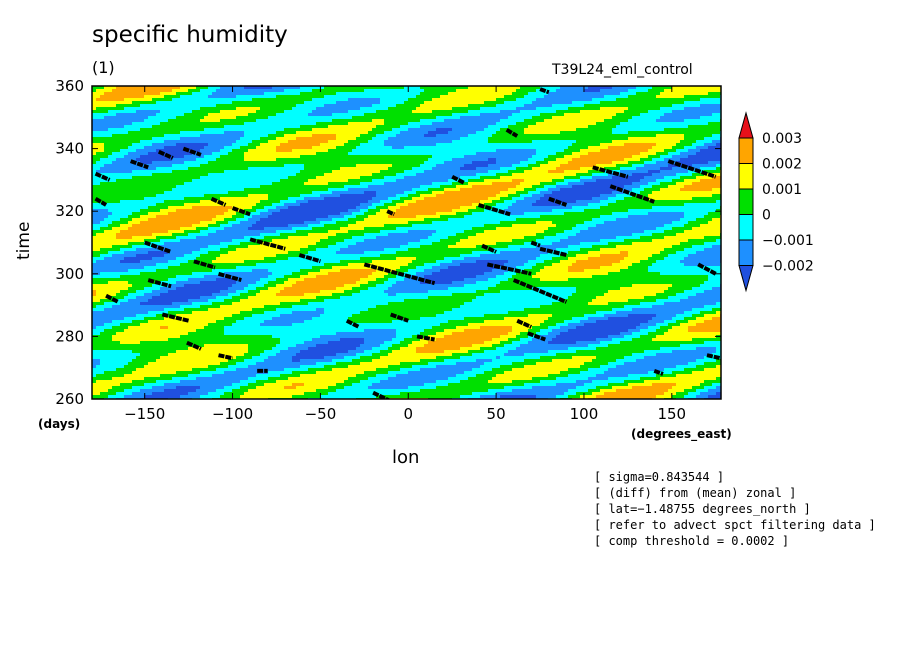  I want to click on chart-subtitle: (1), so click(103, 67).